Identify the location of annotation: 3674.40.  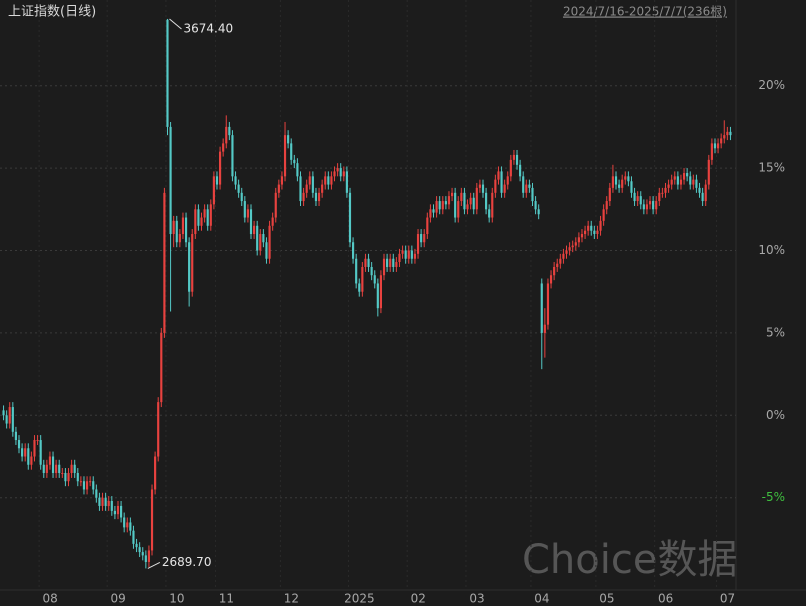
(208, 28).